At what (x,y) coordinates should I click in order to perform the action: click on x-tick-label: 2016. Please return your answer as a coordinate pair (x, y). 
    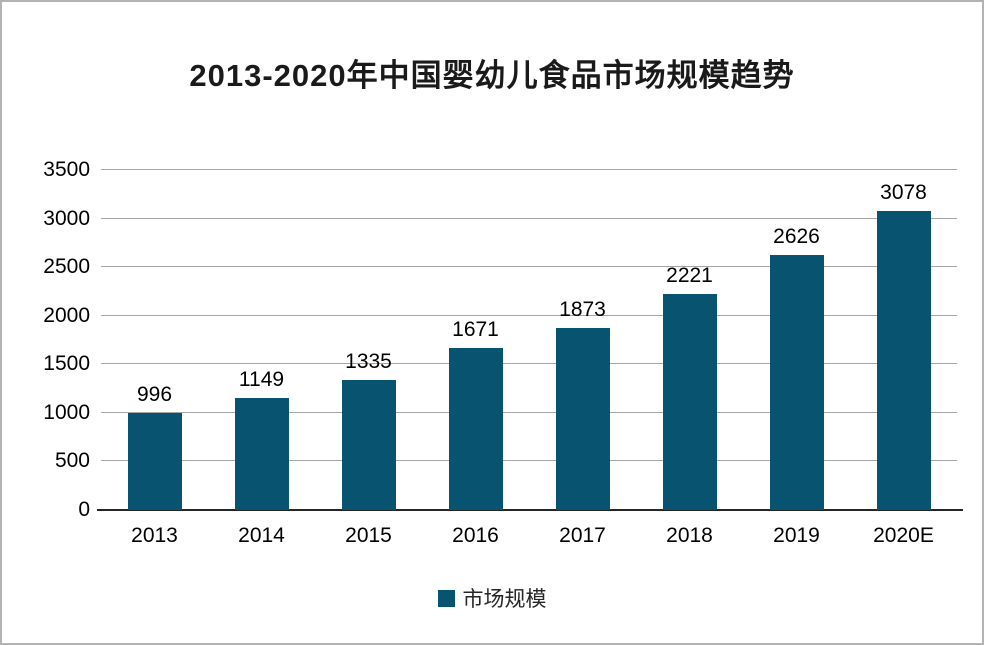
    Looking at the image, I should click on (475, 535).